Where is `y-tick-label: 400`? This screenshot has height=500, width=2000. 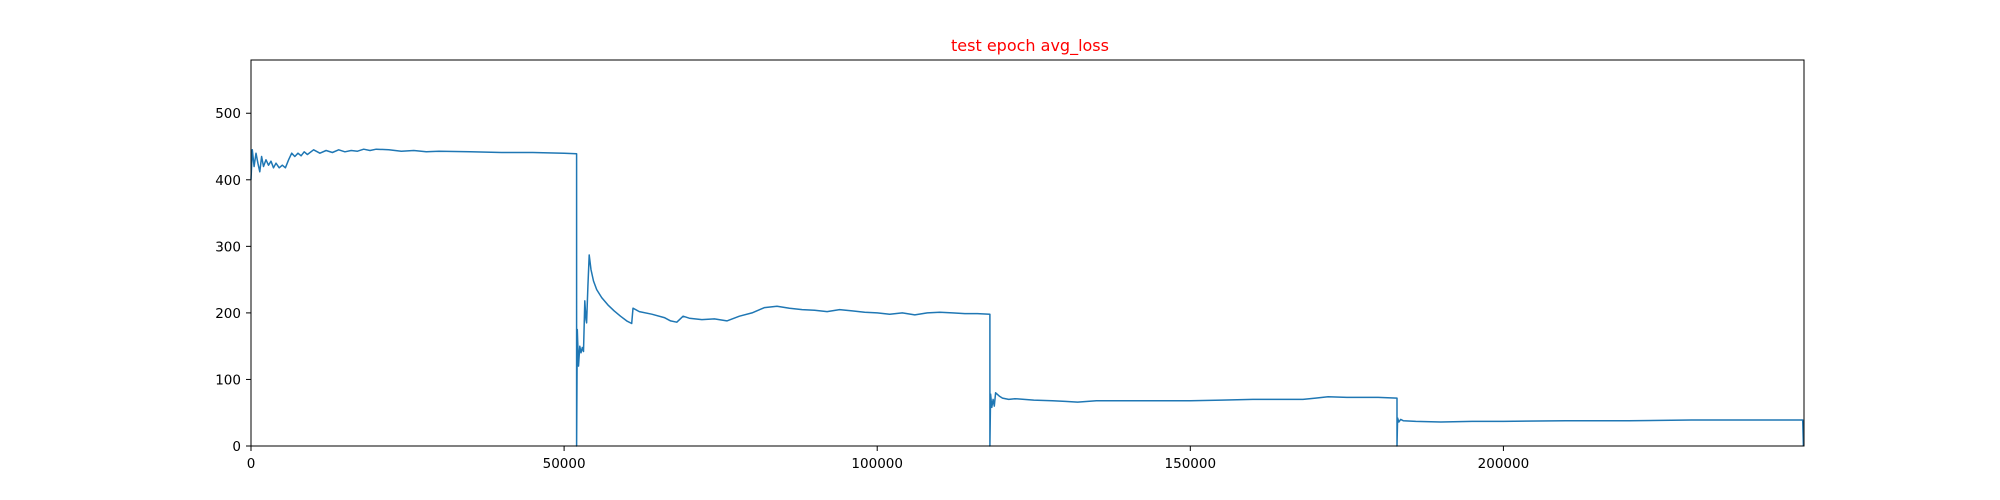
y-tick-label: 400 is located at coordinates (228, 181).